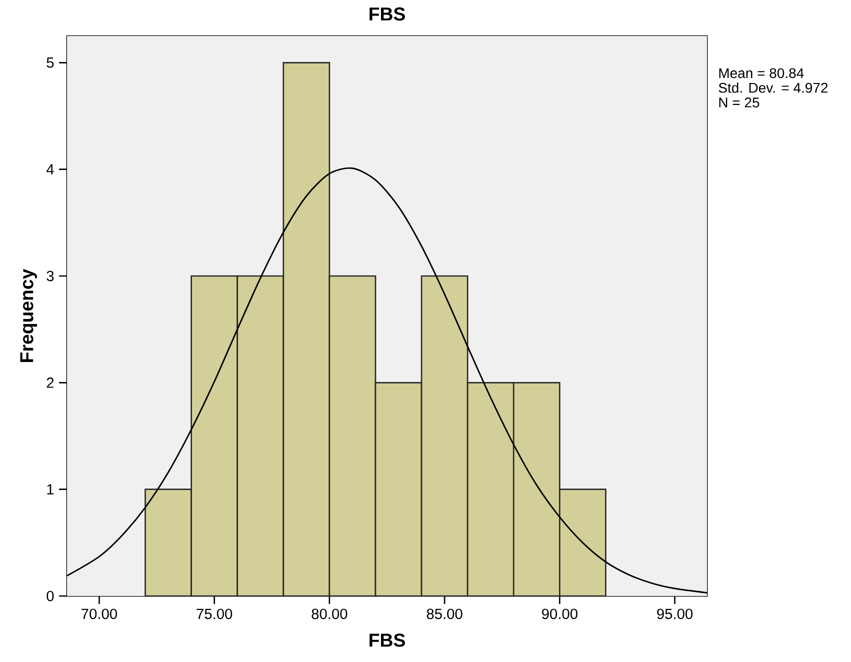 Image resolution: width=851 pixels, height=662 pixels. Describe the element at coordinates (99, 614) in the screenshot. I see `x-tick-label: 70.00` at that location.